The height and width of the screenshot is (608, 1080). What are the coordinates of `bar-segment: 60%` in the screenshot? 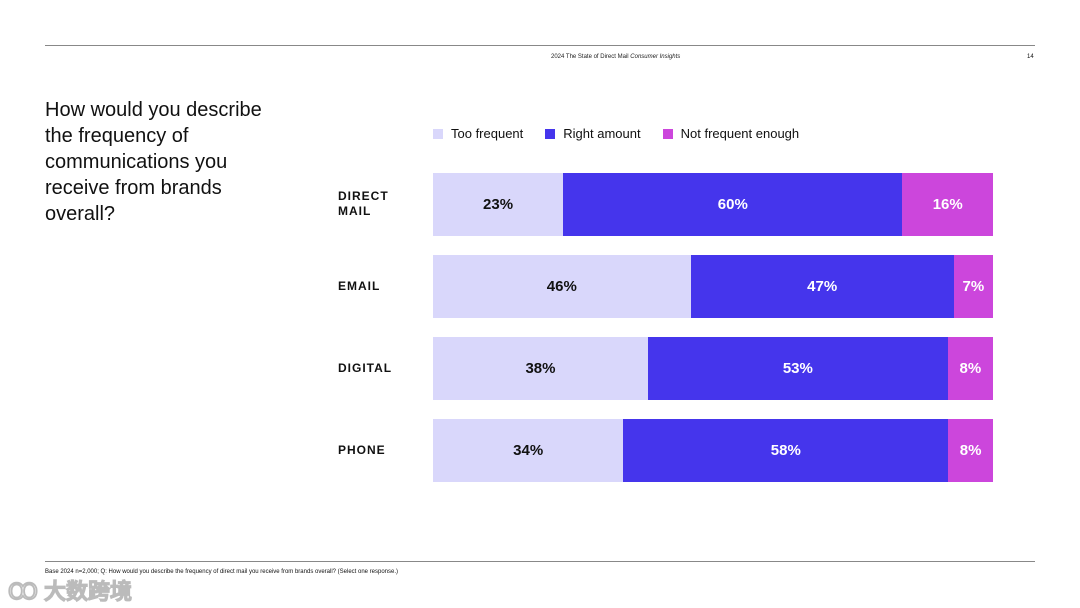 It's located at (733, 204).